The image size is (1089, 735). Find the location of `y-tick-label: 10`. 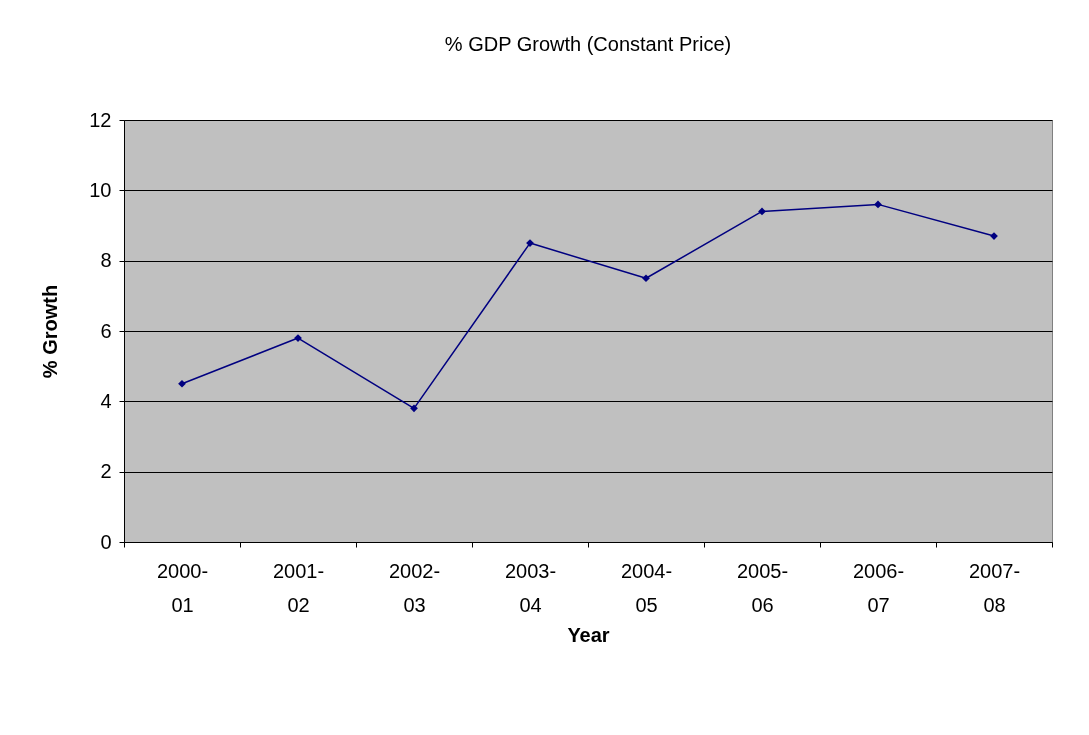

y-tick-label: 10 is located at coordinates (100, 189).